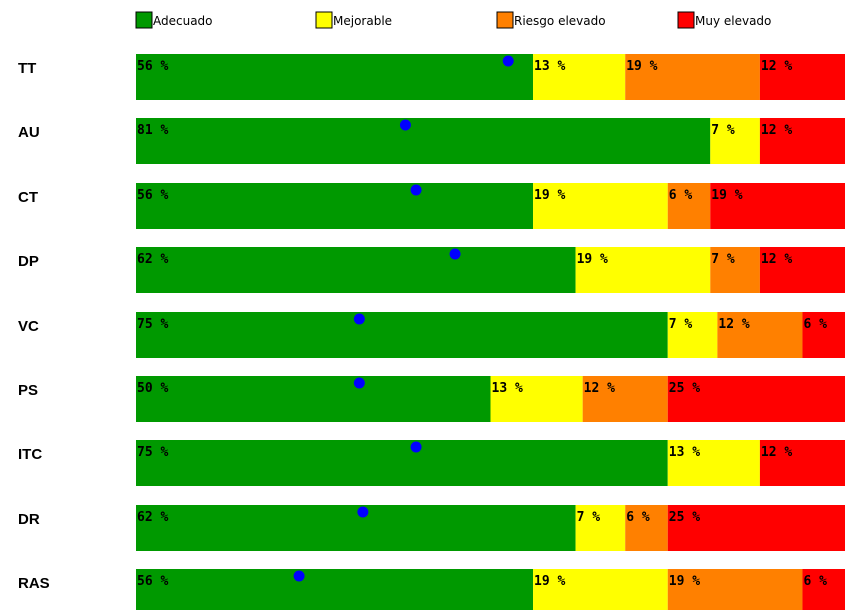  Describe the element at coordinates (152, 130) in the screenshot. I see `bar-value-label: 81 %` at that location.